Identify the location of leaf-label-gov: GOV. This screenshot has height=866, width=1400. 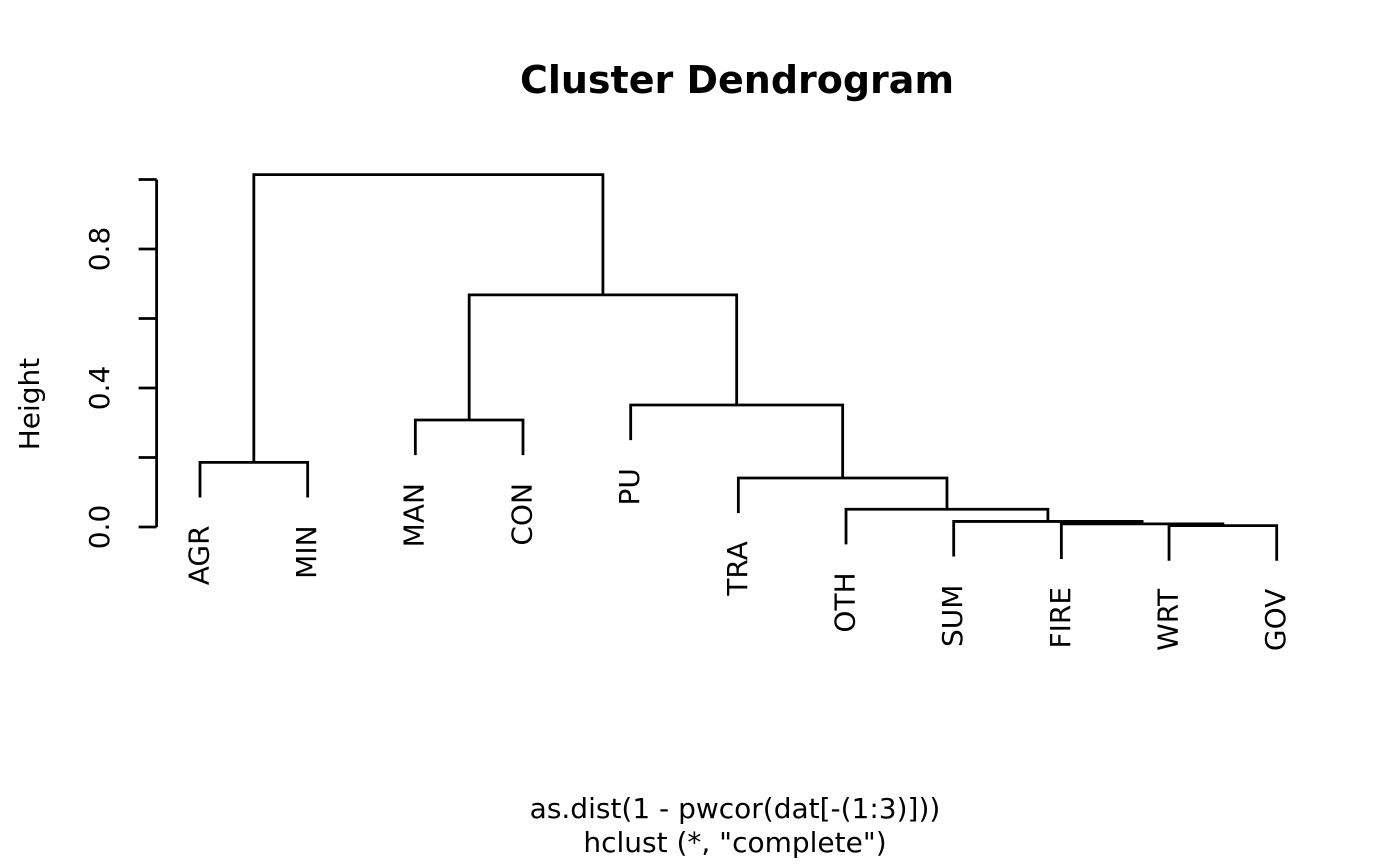
(1275, 620).